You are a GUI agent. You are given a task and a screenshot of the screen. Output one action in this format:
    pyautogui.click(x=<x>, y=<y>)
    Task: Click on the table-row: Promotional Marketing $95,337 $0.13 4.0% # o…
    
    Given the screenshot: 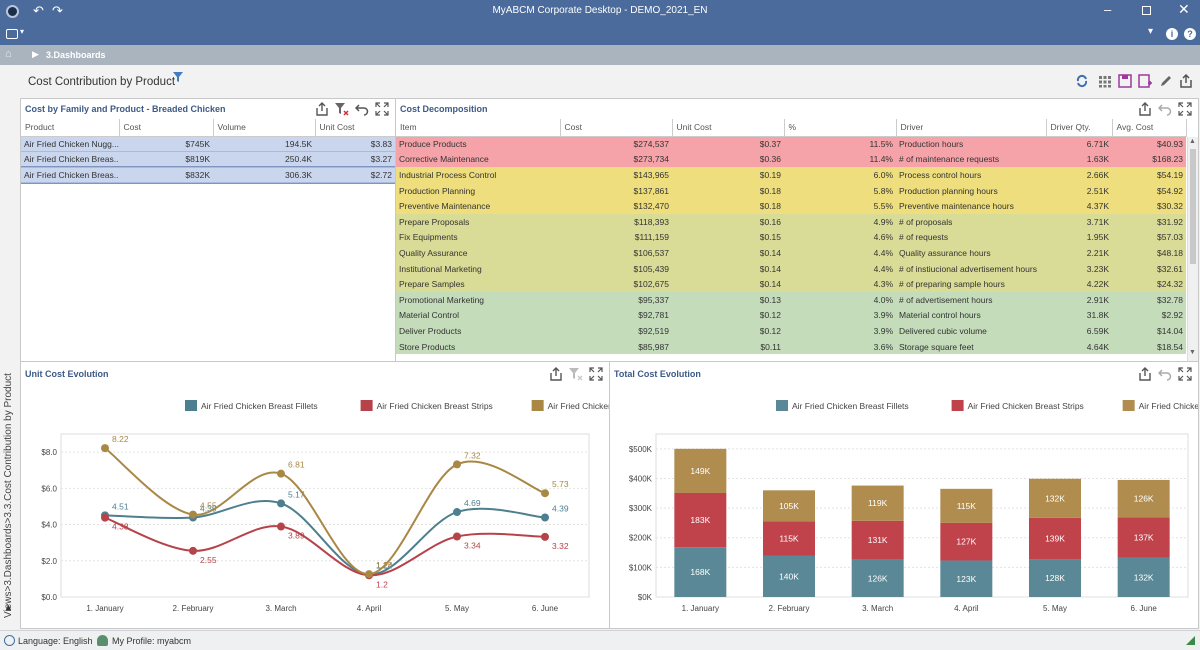 What is the action you would take?
    pyautogui.click(x=791, y=299)
    